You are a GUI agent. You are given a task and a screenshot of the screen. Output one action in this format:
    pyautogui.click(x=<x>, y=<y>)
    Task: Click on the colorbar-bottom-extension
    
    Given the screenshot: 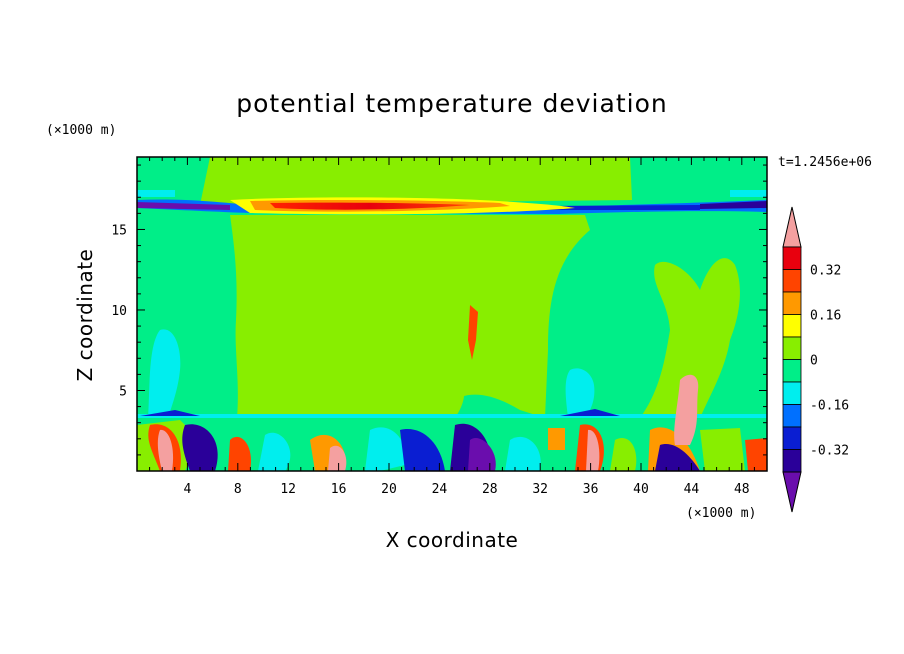 What is the action you would take?
    pyautogui.click(x=792, y=492)
    